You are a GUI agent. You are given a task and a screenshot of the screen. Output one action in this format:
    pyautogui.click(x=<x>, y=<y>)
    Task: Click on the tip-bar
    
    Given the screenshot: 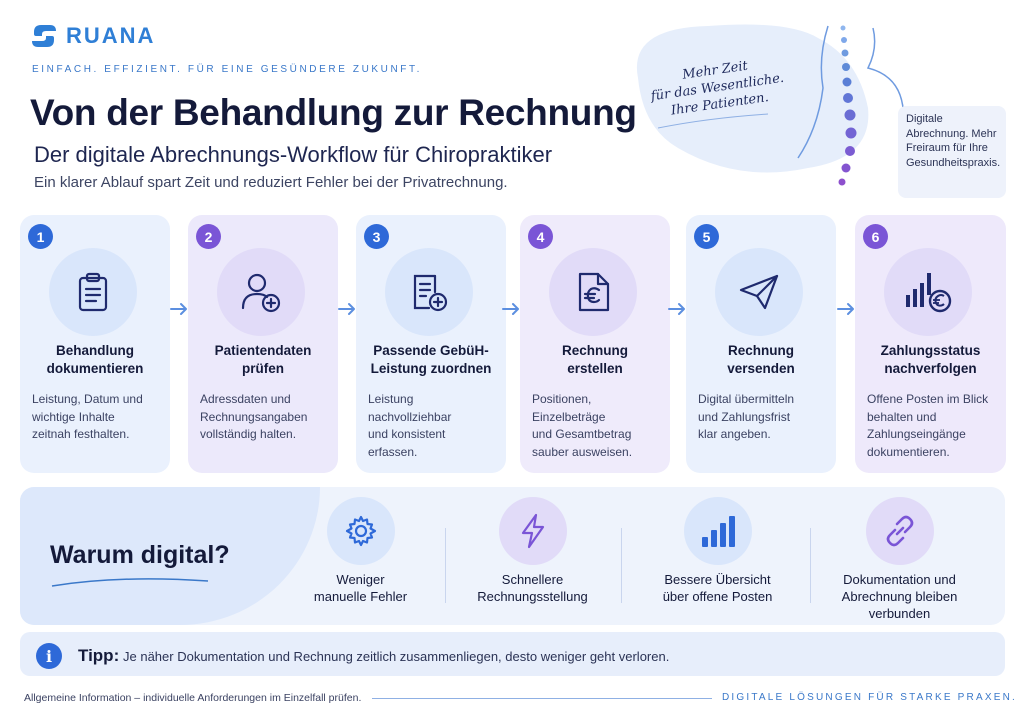 What is the action you would take?
    pyautogui.click(x=512, y=654)
    